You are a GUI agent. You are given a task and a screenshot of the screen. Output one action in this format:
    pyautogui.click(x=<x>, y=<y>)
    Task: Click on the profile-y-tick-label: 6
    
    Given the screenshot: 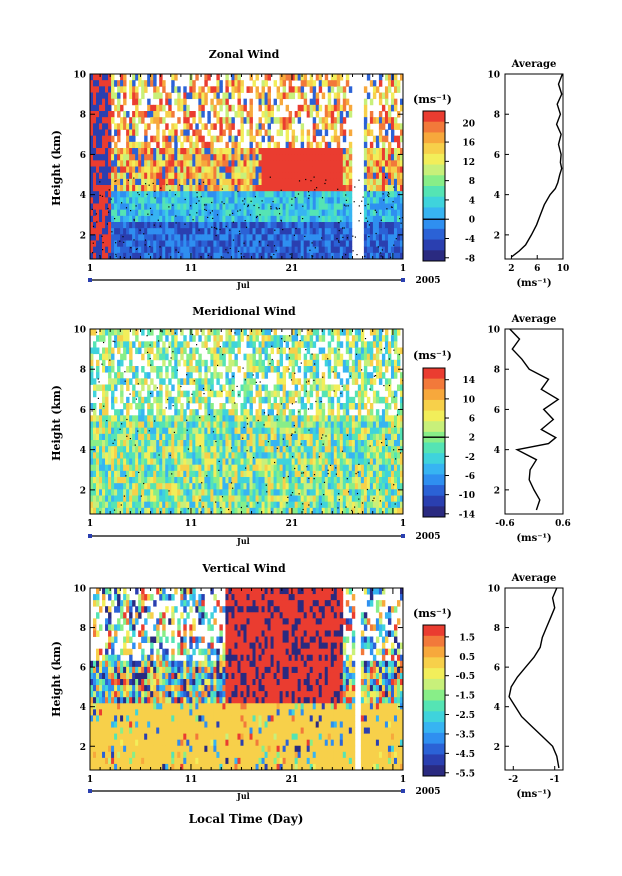 What is the action you would take?
    pyautogui.click(x=497, y=156)
    